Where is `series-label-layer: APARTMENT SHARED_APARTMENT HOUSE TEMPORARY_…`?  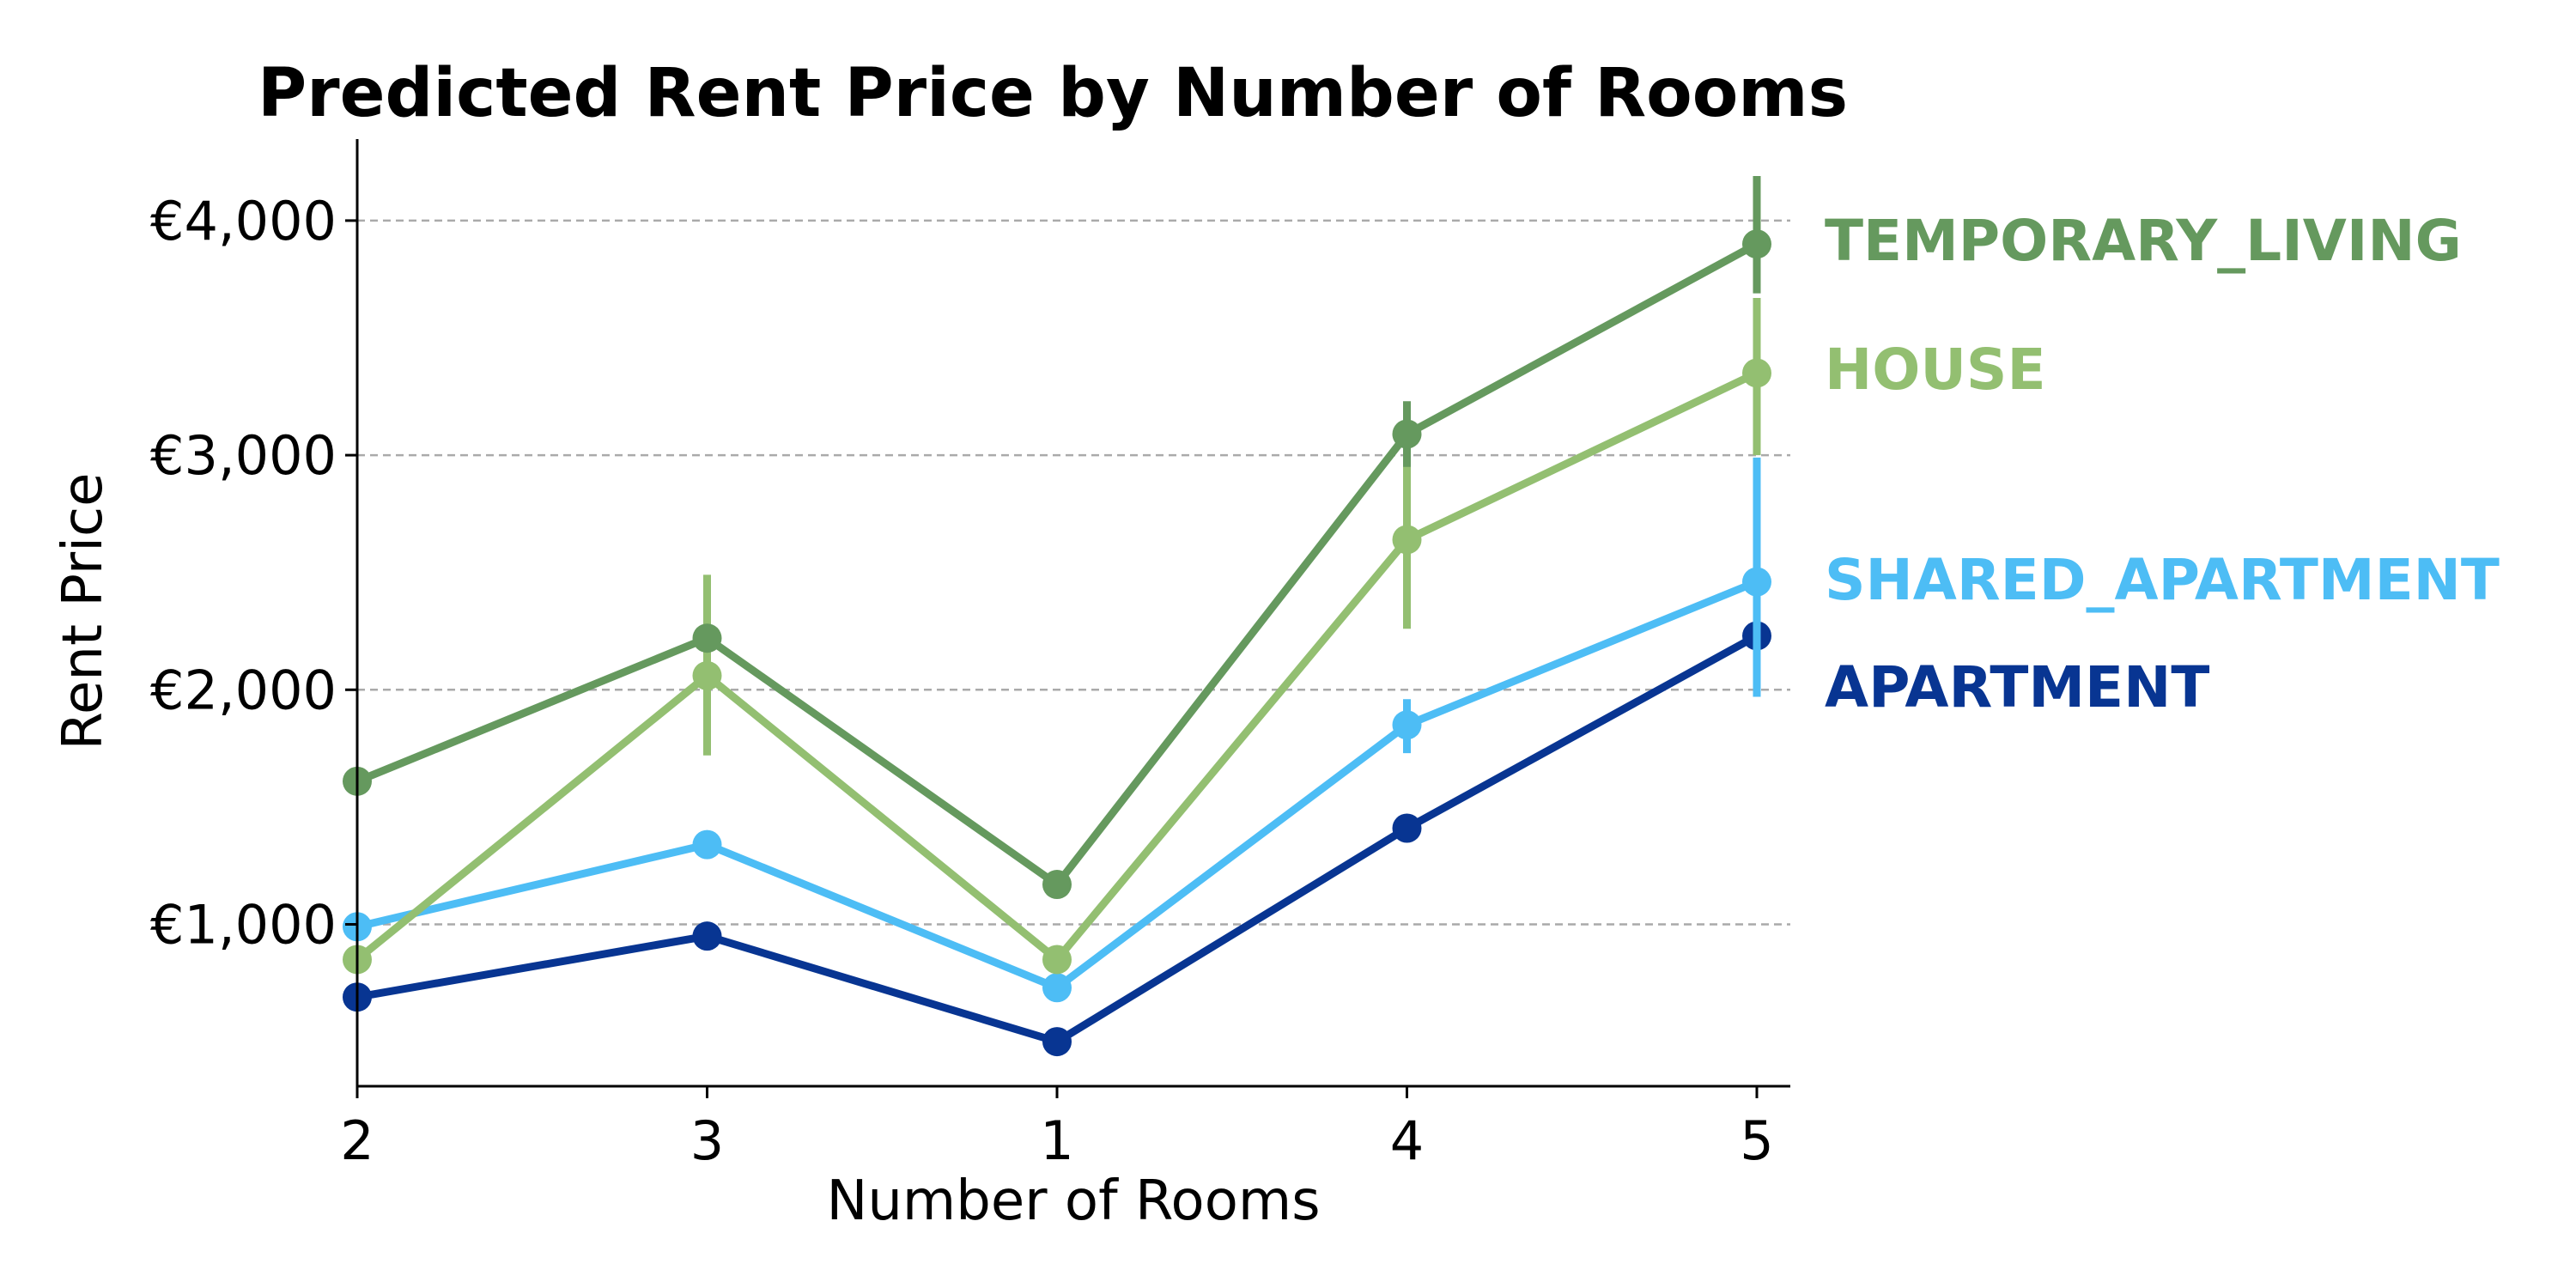
series-label-layer: APARTMENT SHARED_APARTMENT HOUSE TEMPORARY_… is located at coordinates (2163, 464).